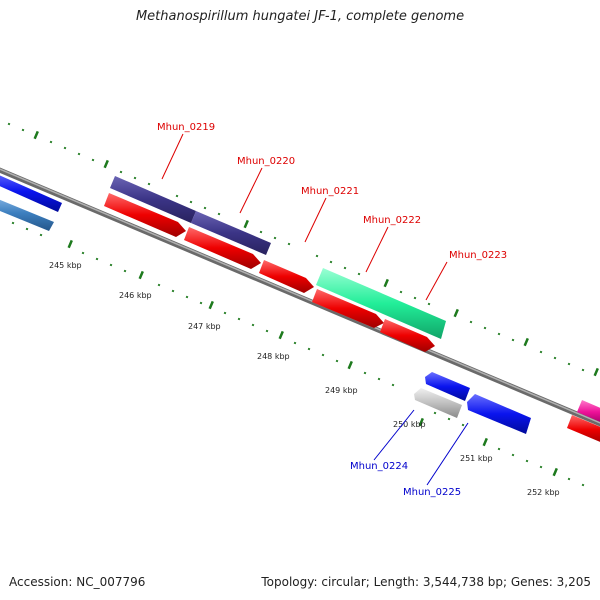 This screenshot has width=600, height=600. I want to click on gene-feature-right-red, so click(583, 429).